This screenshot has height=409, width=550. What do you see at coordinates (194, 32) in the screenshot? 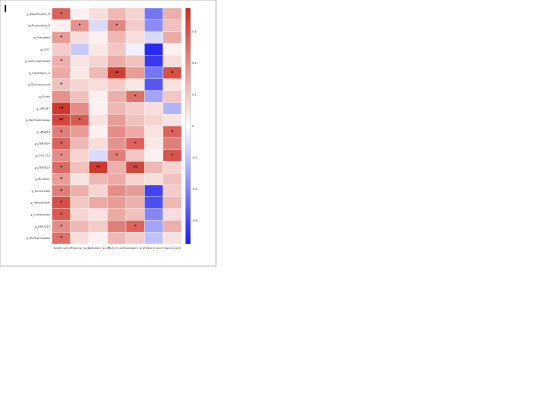
I see `colorbar-tick-label: 0.6` at bounding box center [194, 32].